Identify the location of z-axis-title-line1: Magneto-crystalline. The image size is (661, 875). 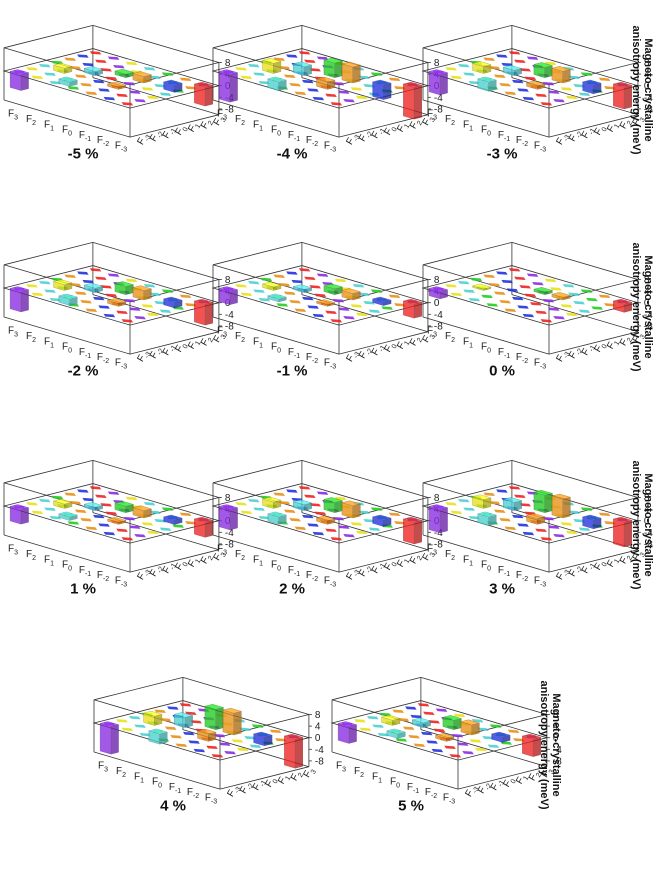
(648, 306).